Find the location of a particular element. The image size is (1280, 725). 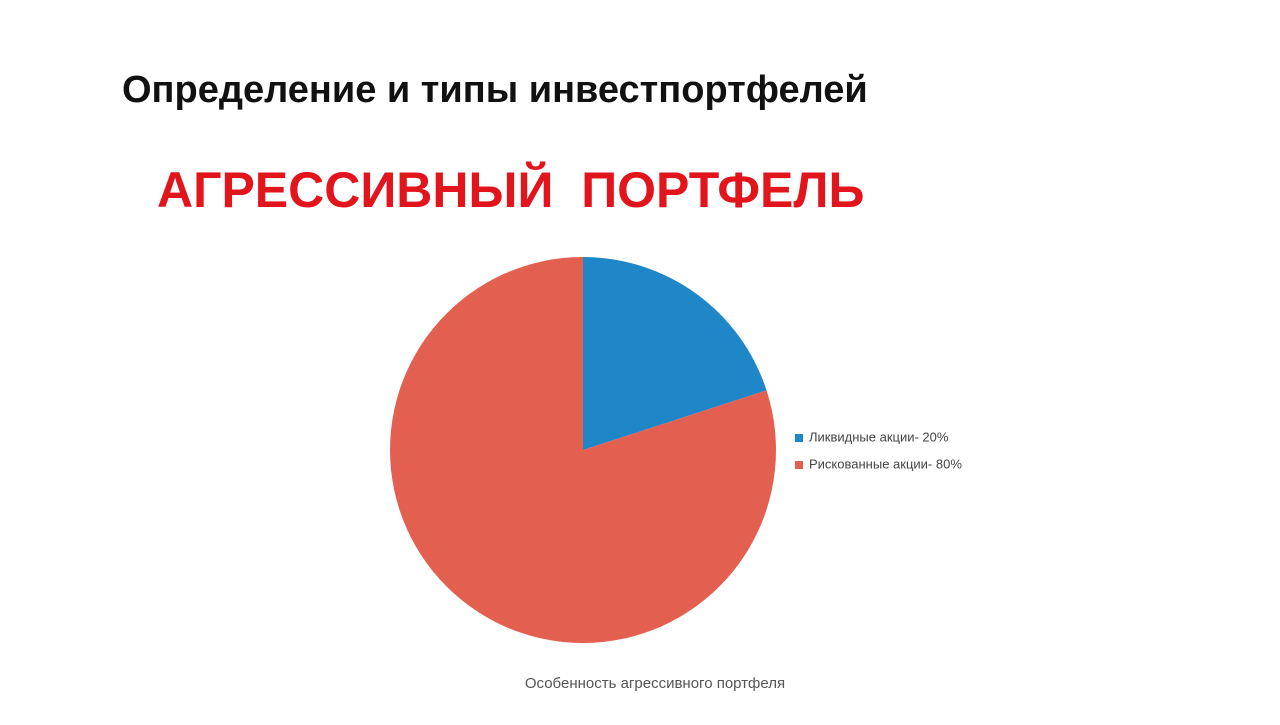

chart-title: АГРЕССИВНЫЙ ПОРТФЕЛЬ is located at coordinates (510, 189).